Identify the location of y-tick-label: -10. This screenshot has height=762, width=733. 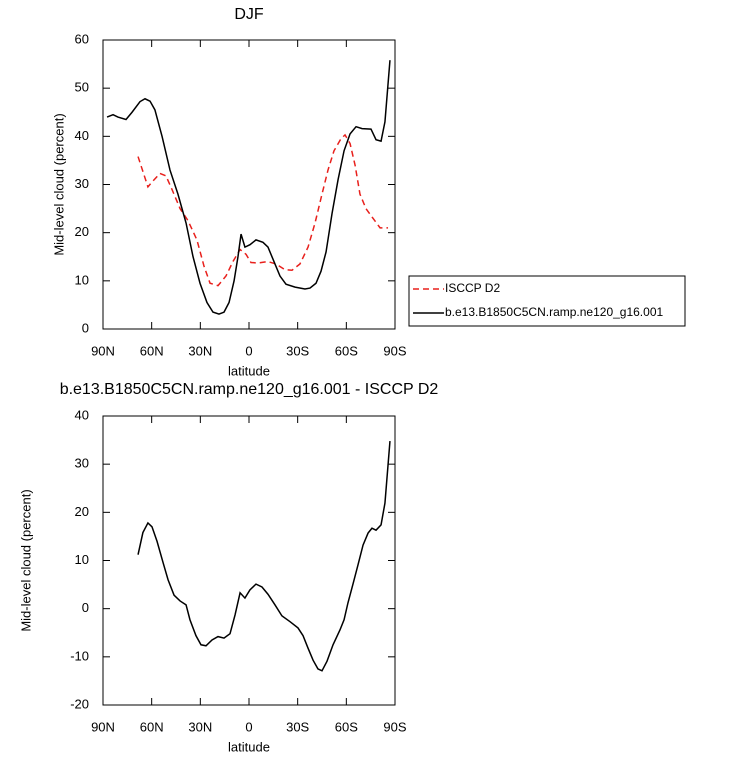
(79, 655).